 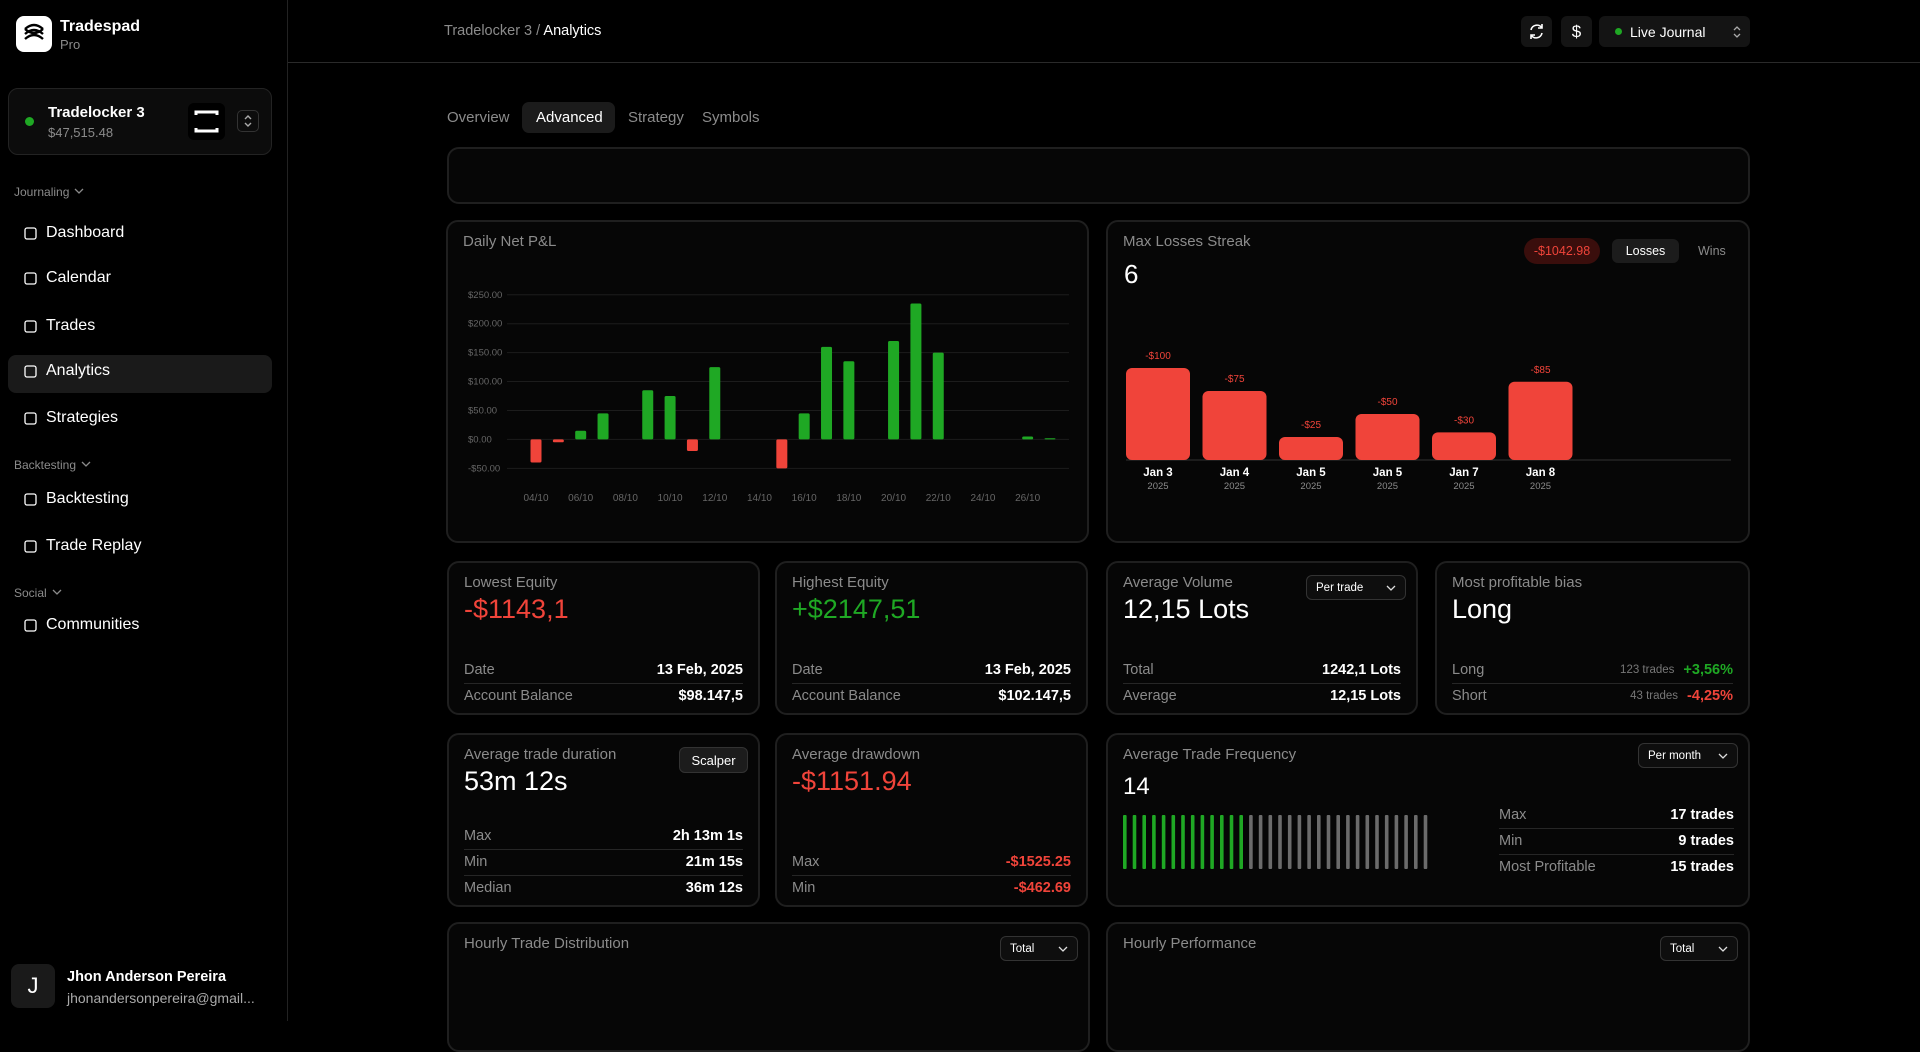 What do you see at coordinates (94, 545) in the screenshot?
I see `nav-item: Trade Replay` at bounding box center [94, 545].